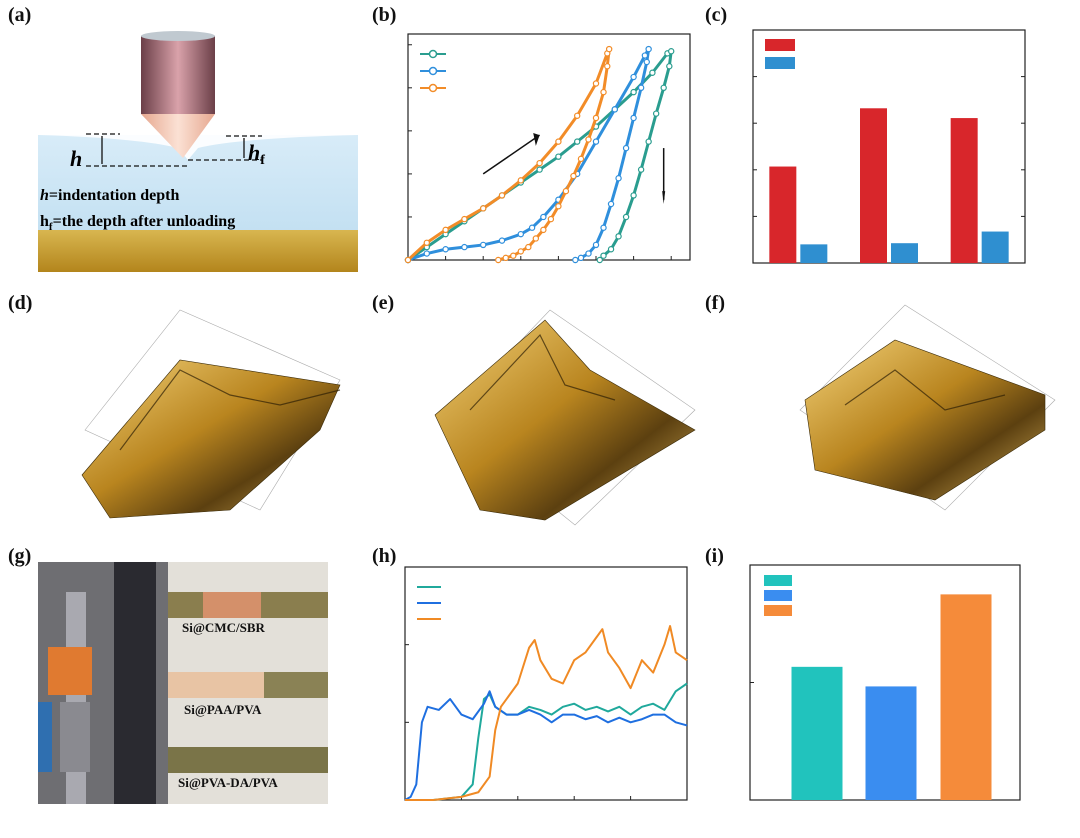 This screenshot has width=1080, height=838. I want to click on panel-label-c: (c), so click(716, 15).